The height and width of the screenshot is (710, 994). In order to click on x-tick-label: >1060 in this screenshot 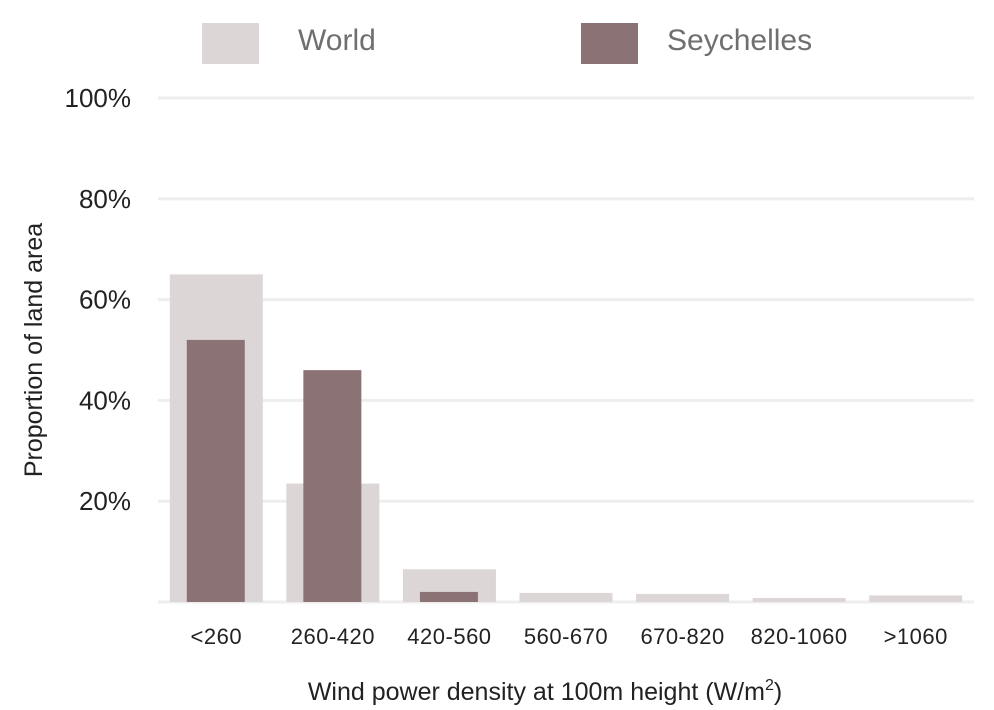, I will do `click(916, 636)`.